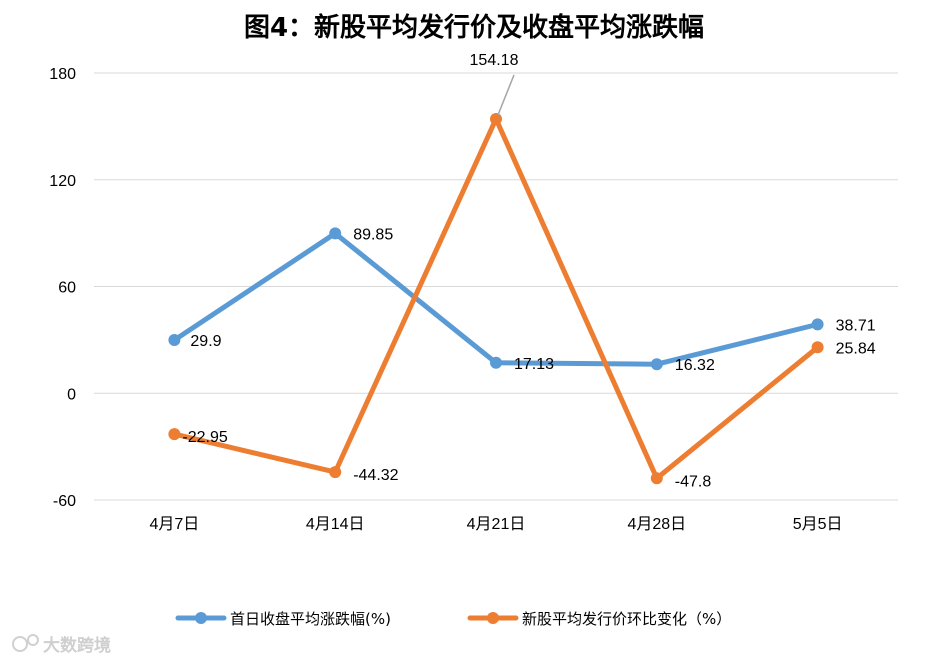  What do you see at coordinates (25, 643) in the screenshot?
I see `dashuju-logo-icon` at bounding box center [25, 643].